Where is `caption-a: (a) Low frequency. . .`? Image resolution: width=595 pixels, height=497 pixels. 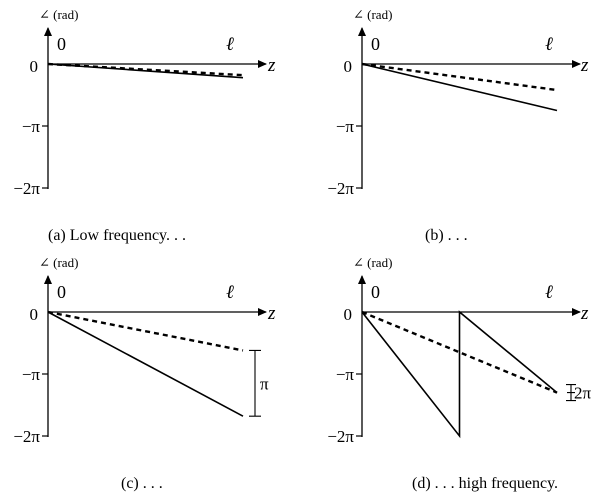 caption-a: (a) Low frequency. . . is located at coordinates (117, 235).